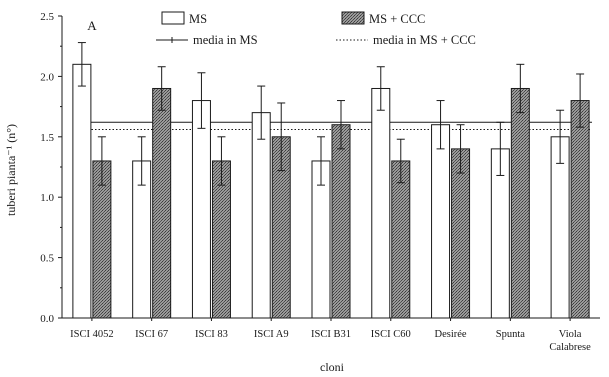 This screenshot has width=609, height=377. Describe the element at coordinates (47, 319) in the screenshot. I see `y-tick-label: 0.0` at that location.